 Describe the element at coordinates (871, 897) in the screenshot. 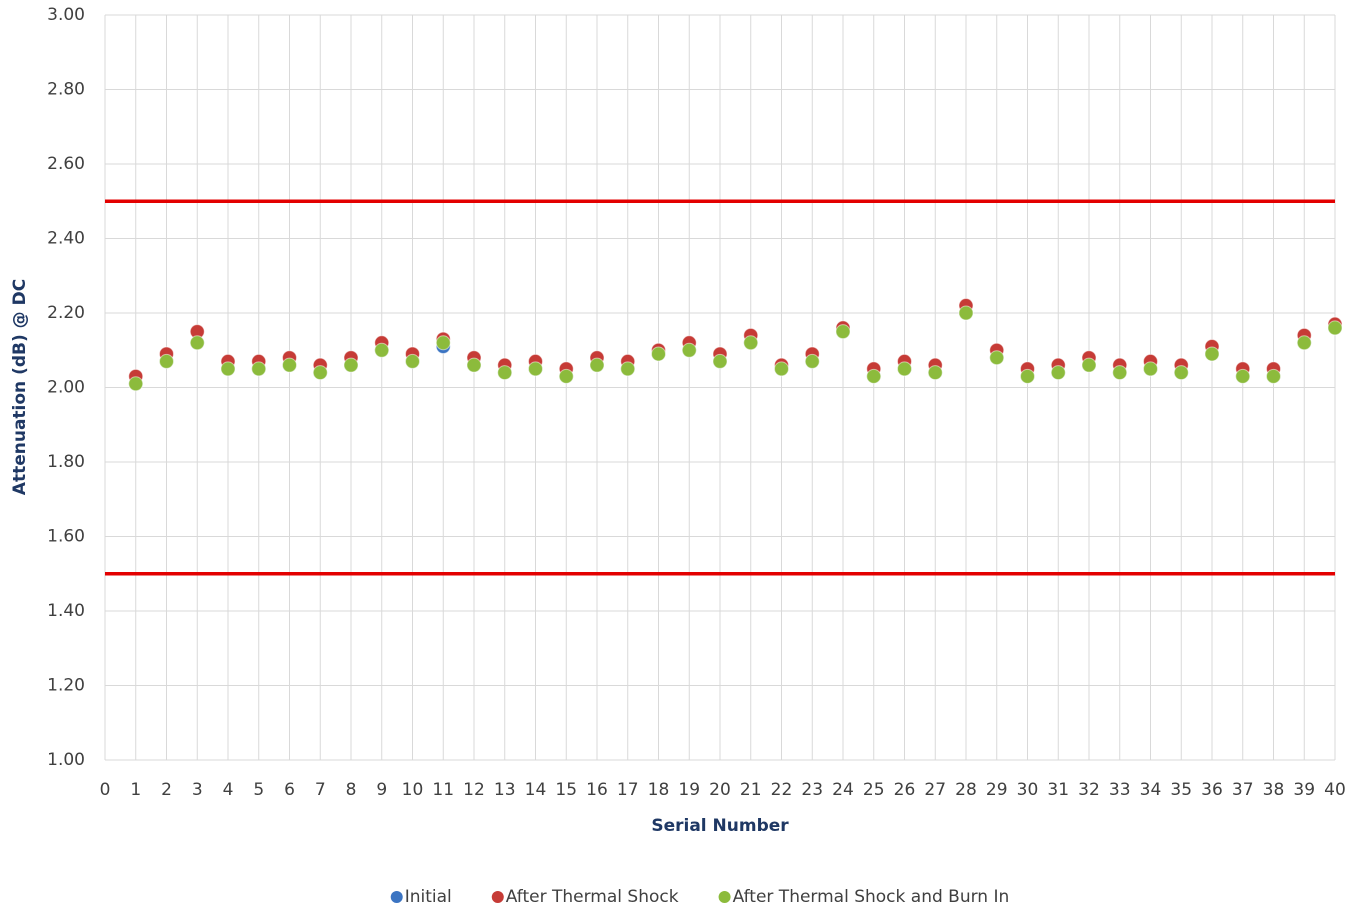

I see `legend-label: After Thermal Shock and Burn In` at that location.